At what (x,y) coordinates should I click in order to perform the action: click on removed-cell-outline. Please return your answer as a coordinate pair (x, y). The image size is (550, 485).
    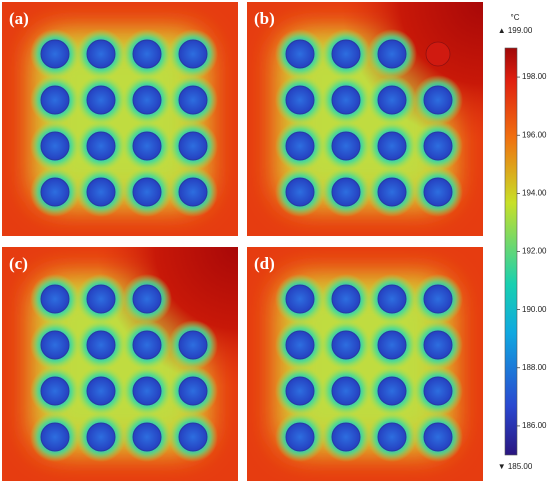
    Looking at the image, I should click on (438, 54).